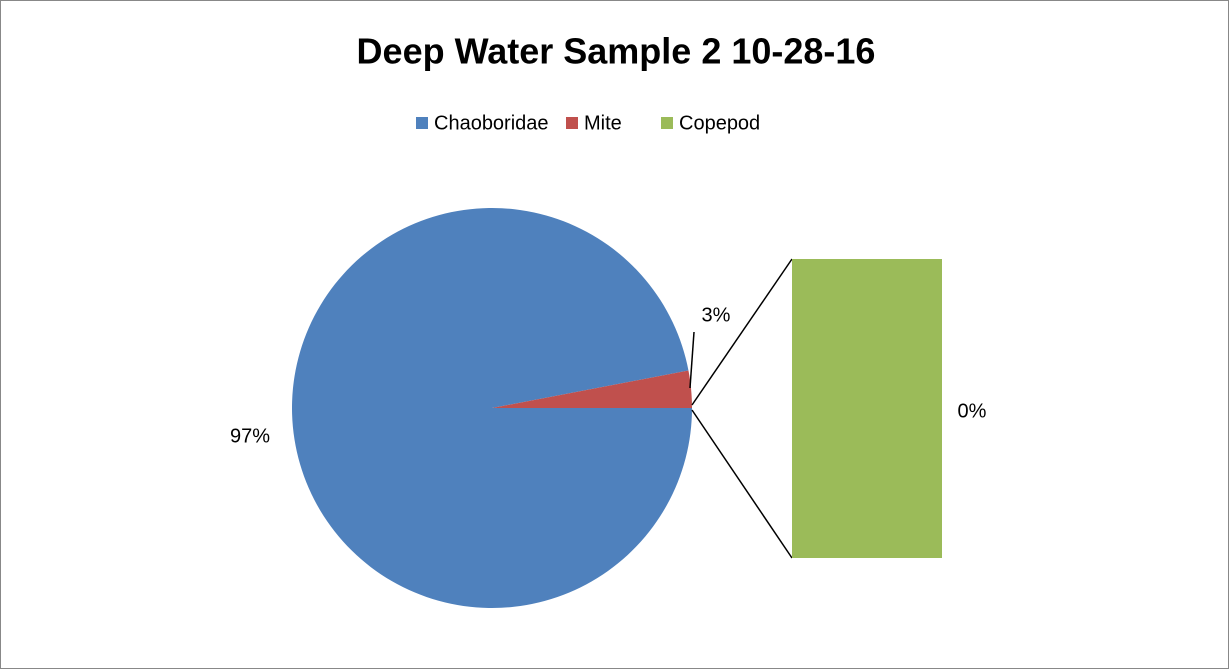  I want to click on bar-segment, so click(867, 408).